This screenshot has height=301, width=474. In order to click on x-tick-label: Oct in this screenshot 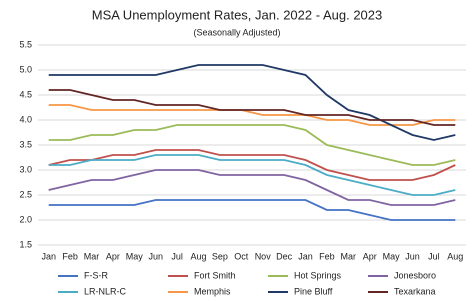, I will do `click(241, 256)`.